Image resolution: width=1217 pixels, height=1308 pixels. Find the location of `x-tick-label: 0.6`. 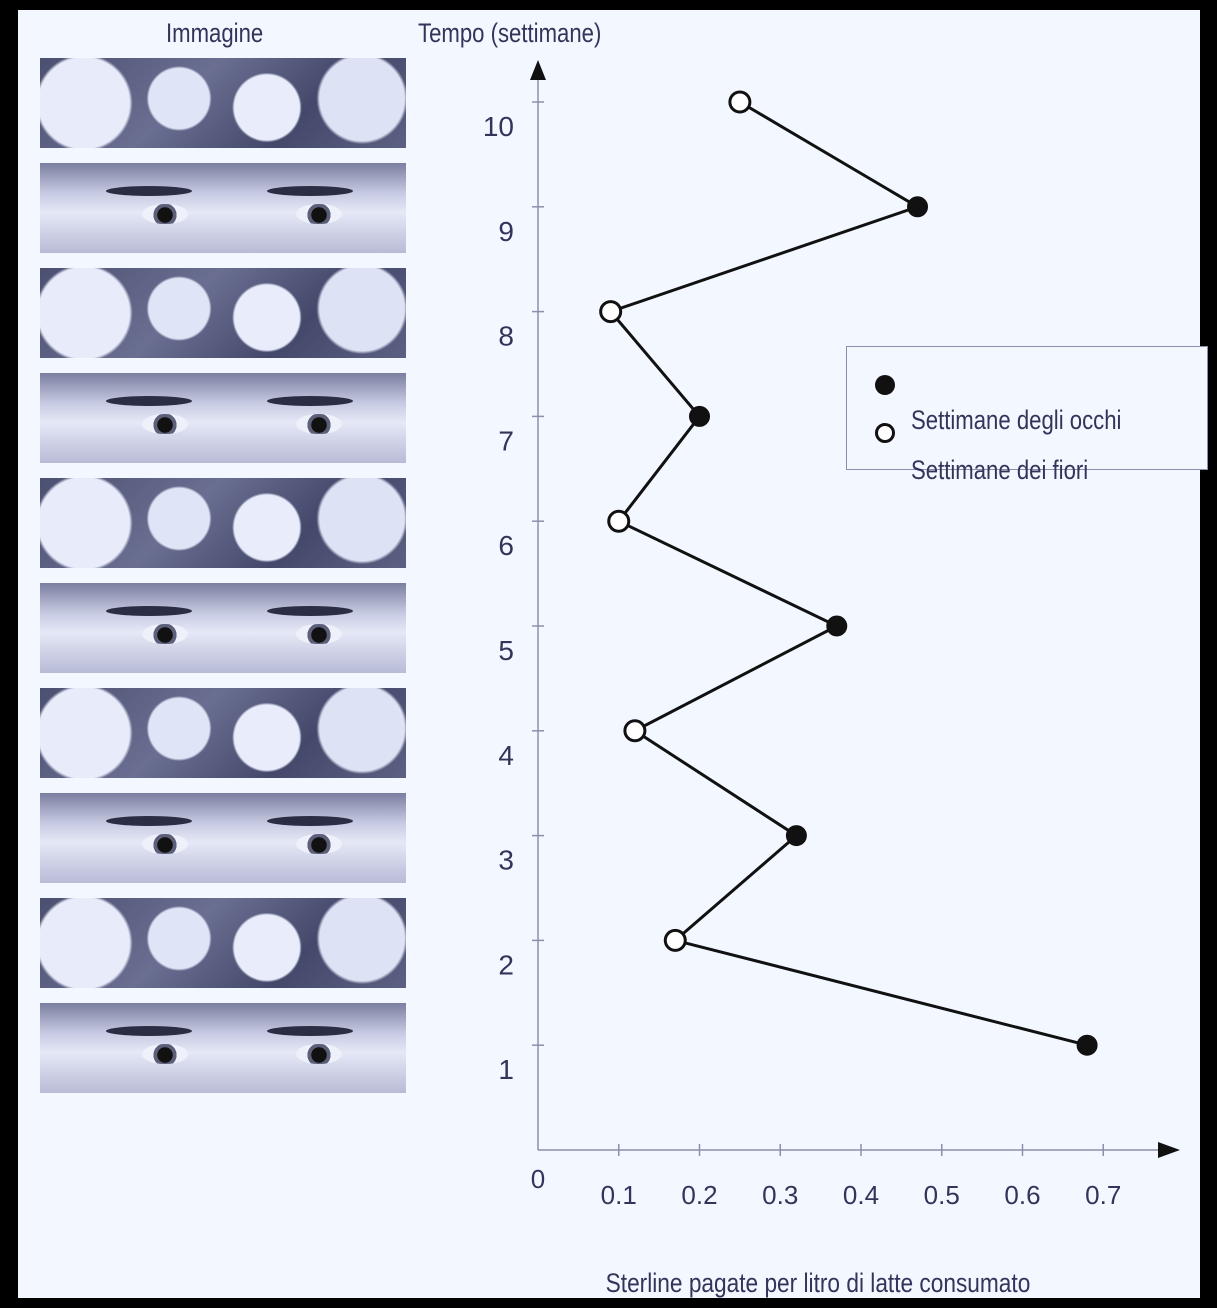

x-tick-label: 0.6 is located at coordinates (1022, 1195).